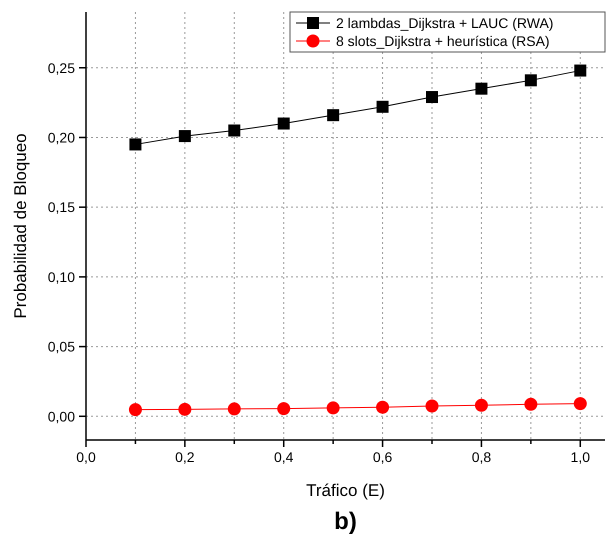 The width and height of the screenshot is (608, 544). What do you see at coordinates (284, 457) in the screenshot?
I see `x-tick-label: 0,4` at bounding box center [284, 457].